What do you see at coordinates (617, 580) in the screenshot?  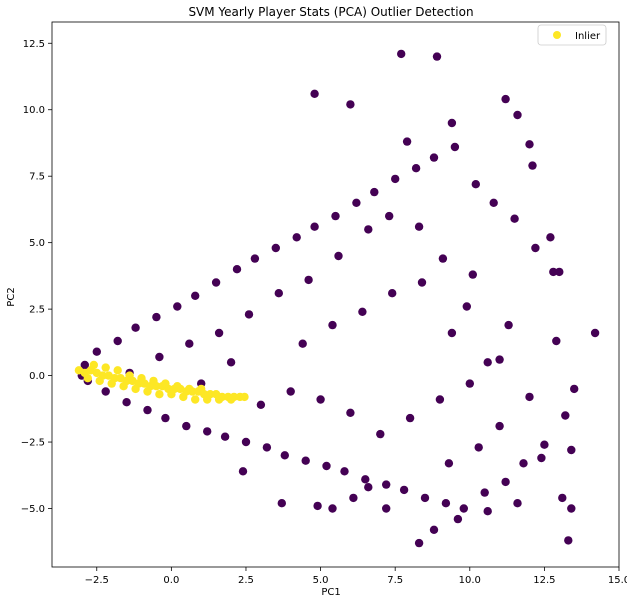 I see `x-tick-label: 15.0` at bounding box center [617, 580].